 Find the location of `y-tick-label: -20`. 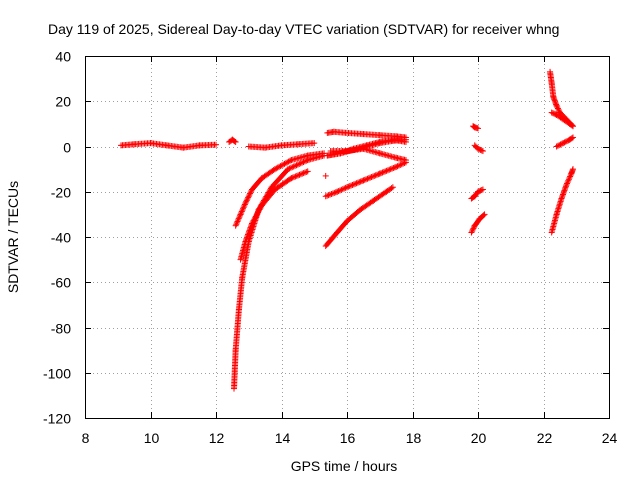

y-tick-label: -20 is located at coordinates (61, 193).